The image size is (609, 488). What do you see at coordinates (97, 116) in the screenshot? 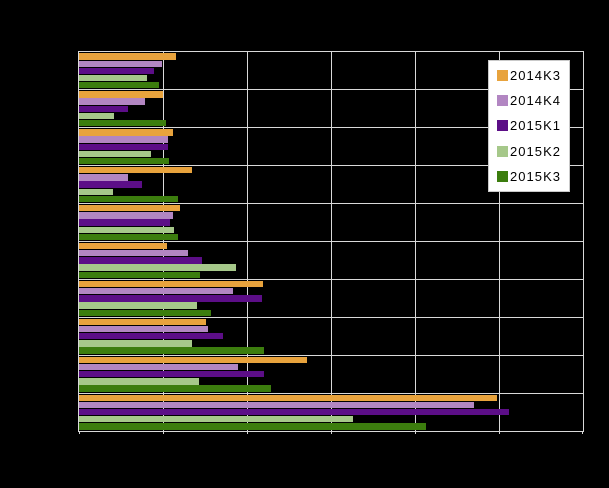
I see `bar-2015K2-group2` at bounding box center [97, 116].